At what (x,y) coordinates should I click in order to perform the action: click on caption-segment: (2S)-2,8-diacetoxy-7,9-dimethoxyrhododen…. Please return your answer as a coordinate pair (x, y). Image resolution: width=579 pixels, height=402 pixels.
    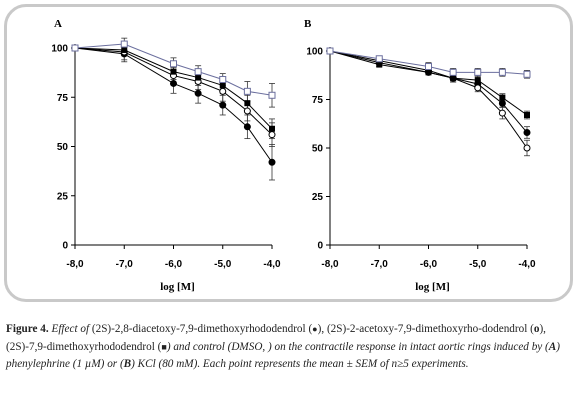
    Looking at the image, I should click on (200, 329).